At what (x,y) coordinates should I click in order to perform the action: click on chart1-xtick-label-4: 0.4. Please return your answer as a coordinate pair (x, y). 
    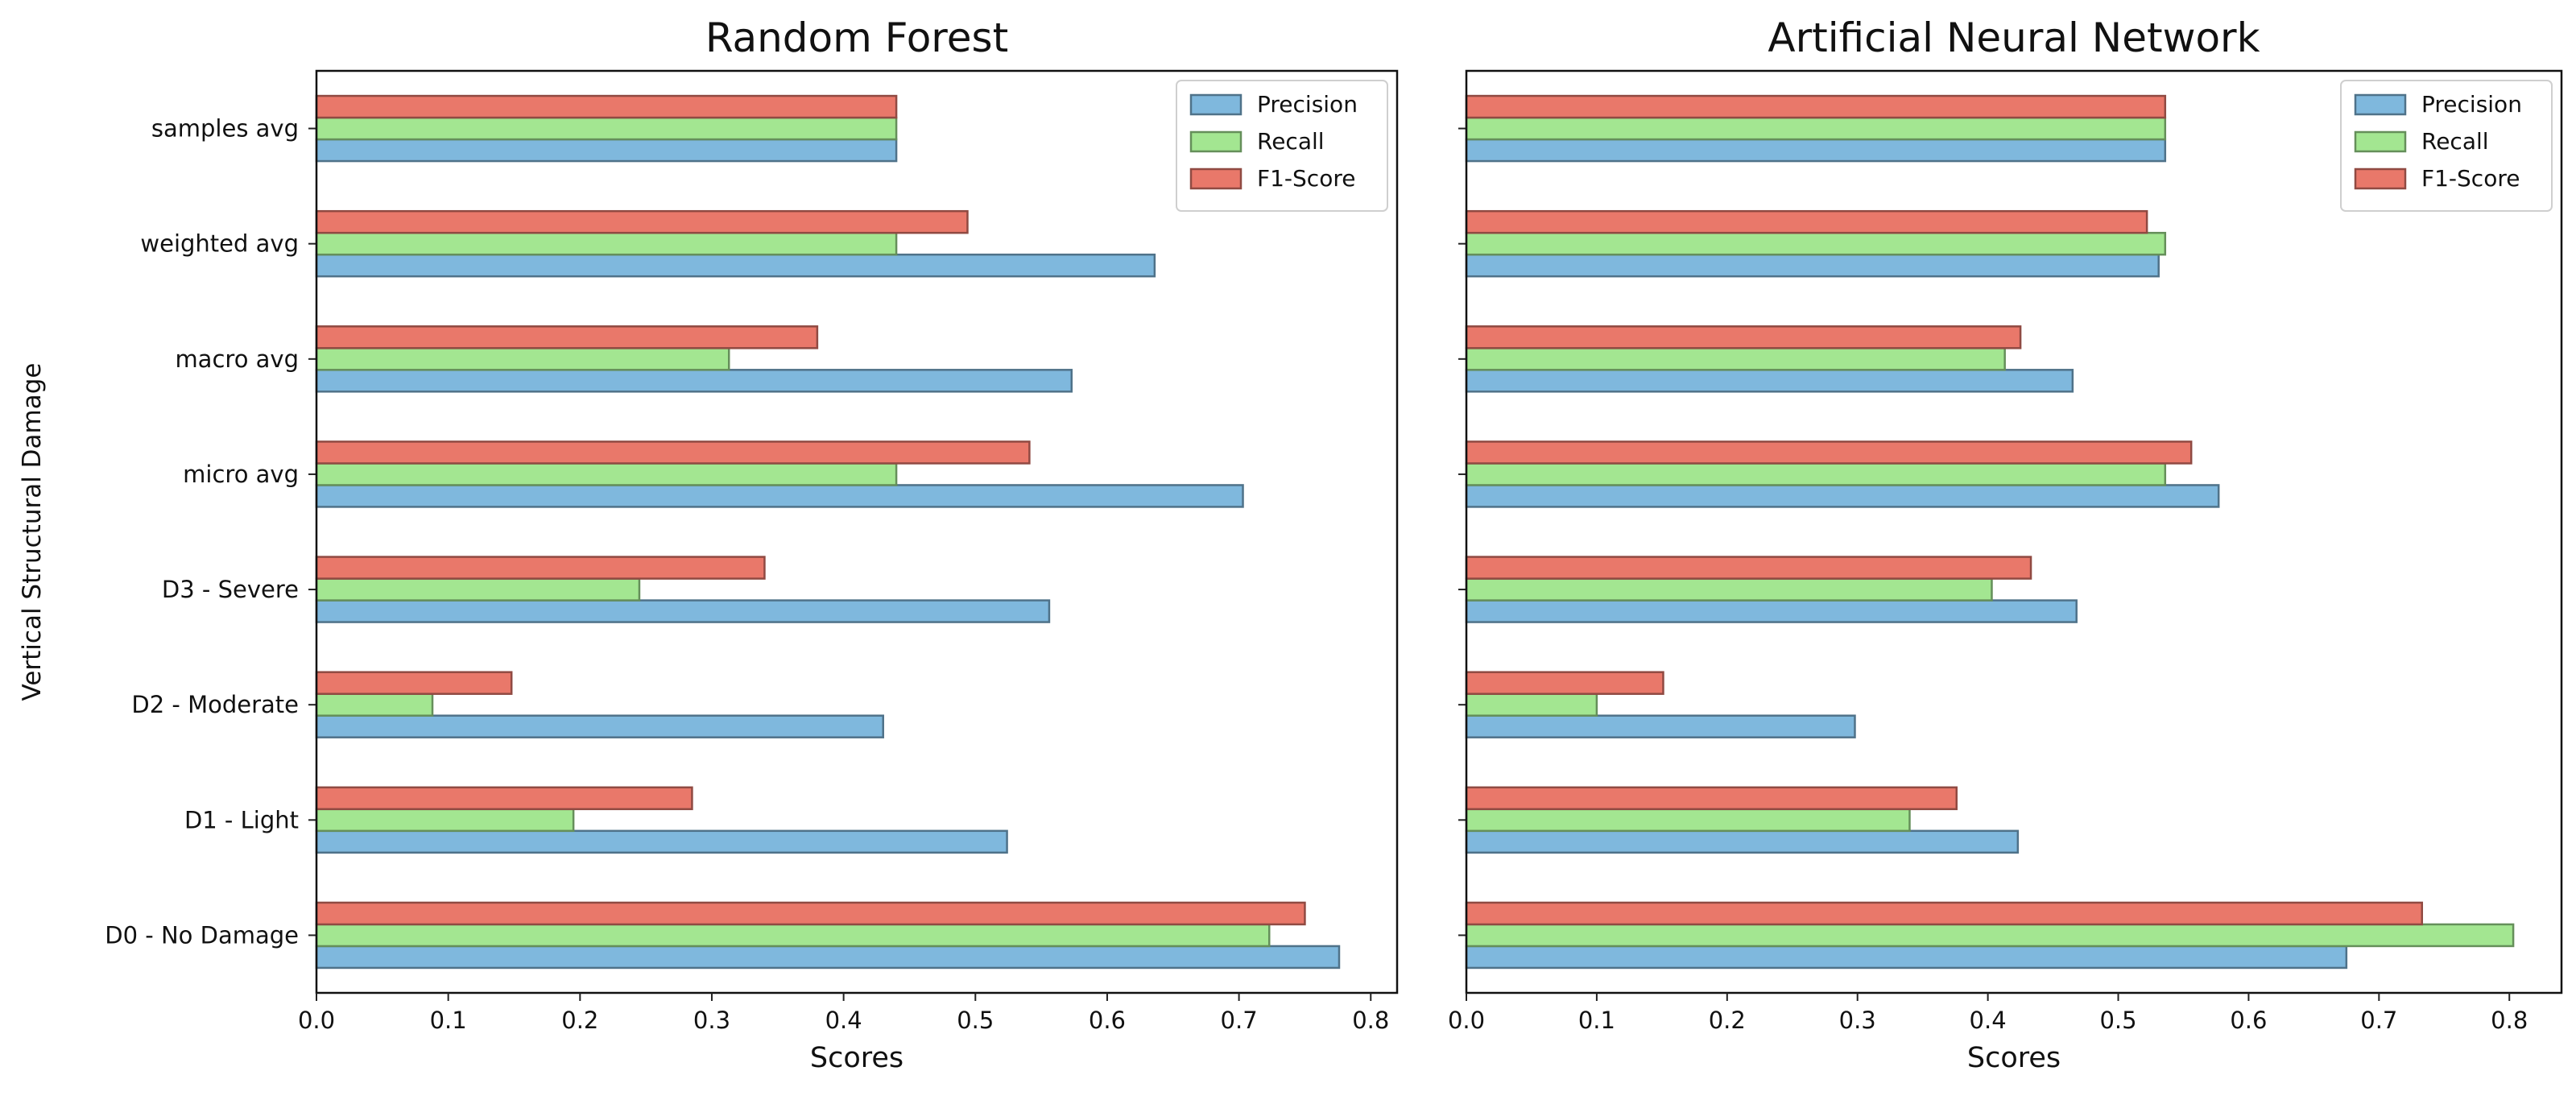
    Looking at the image, I should click on (1988, 1021).